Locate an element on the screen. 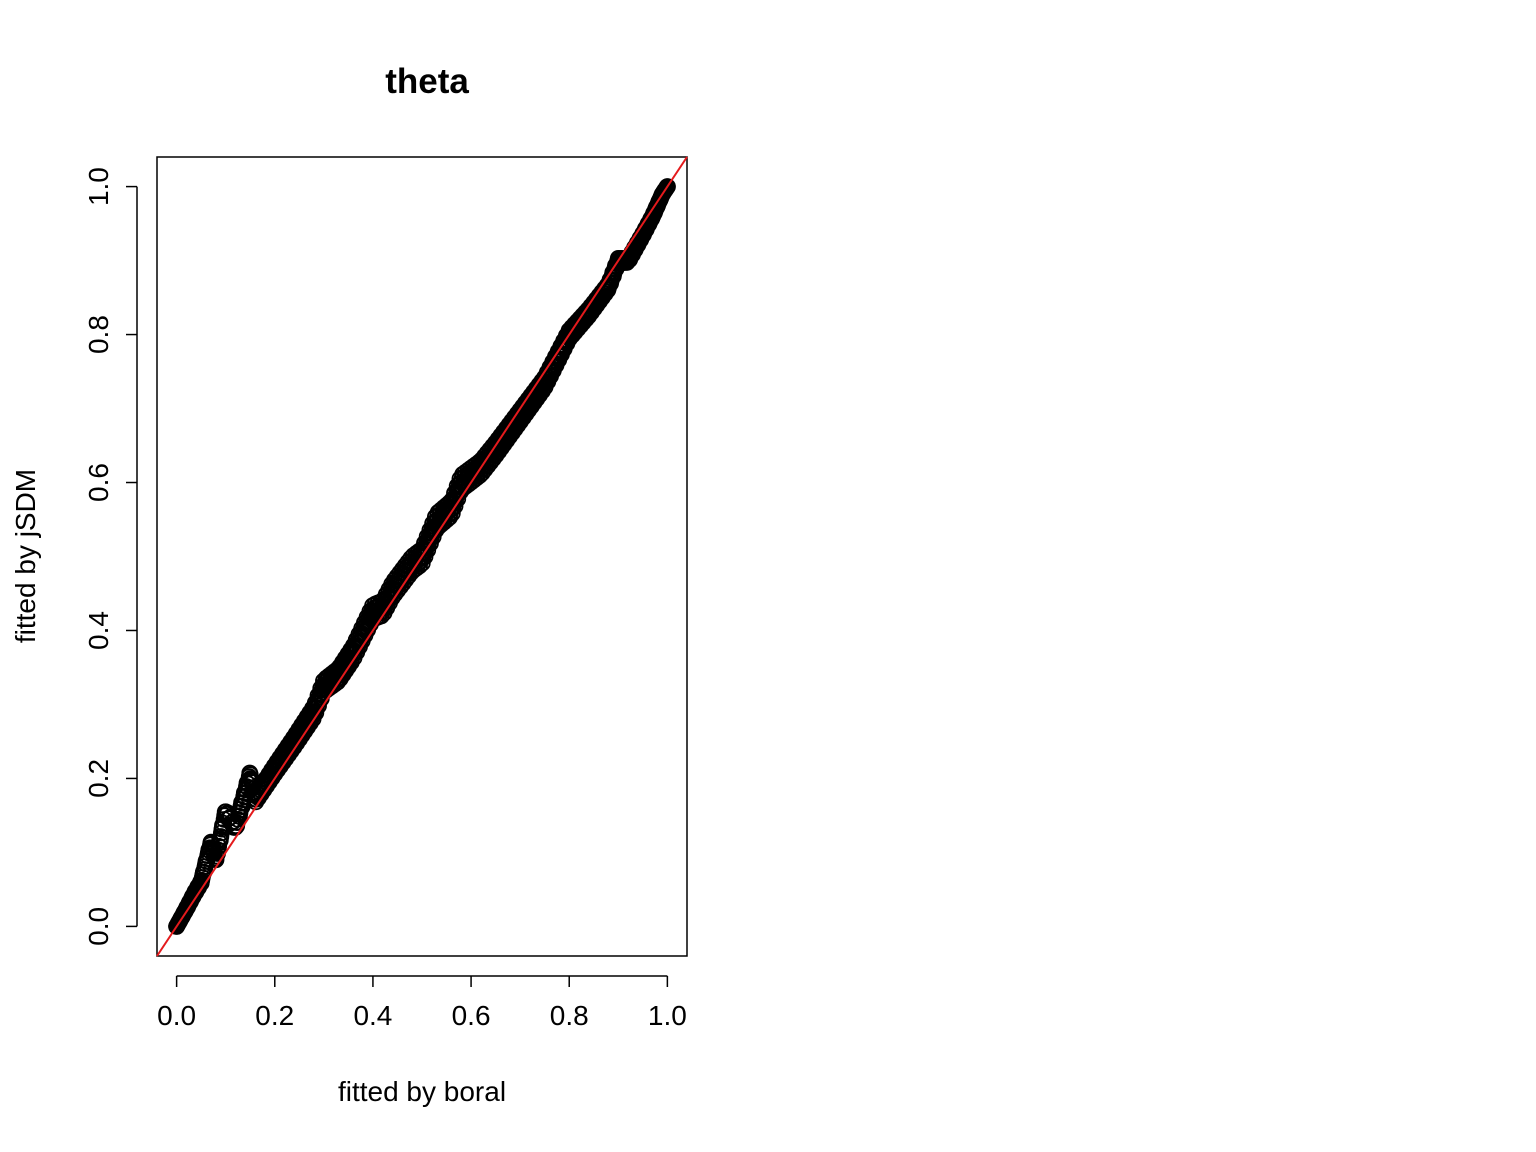  chart-title: theta is located at coordinates (427, 81).